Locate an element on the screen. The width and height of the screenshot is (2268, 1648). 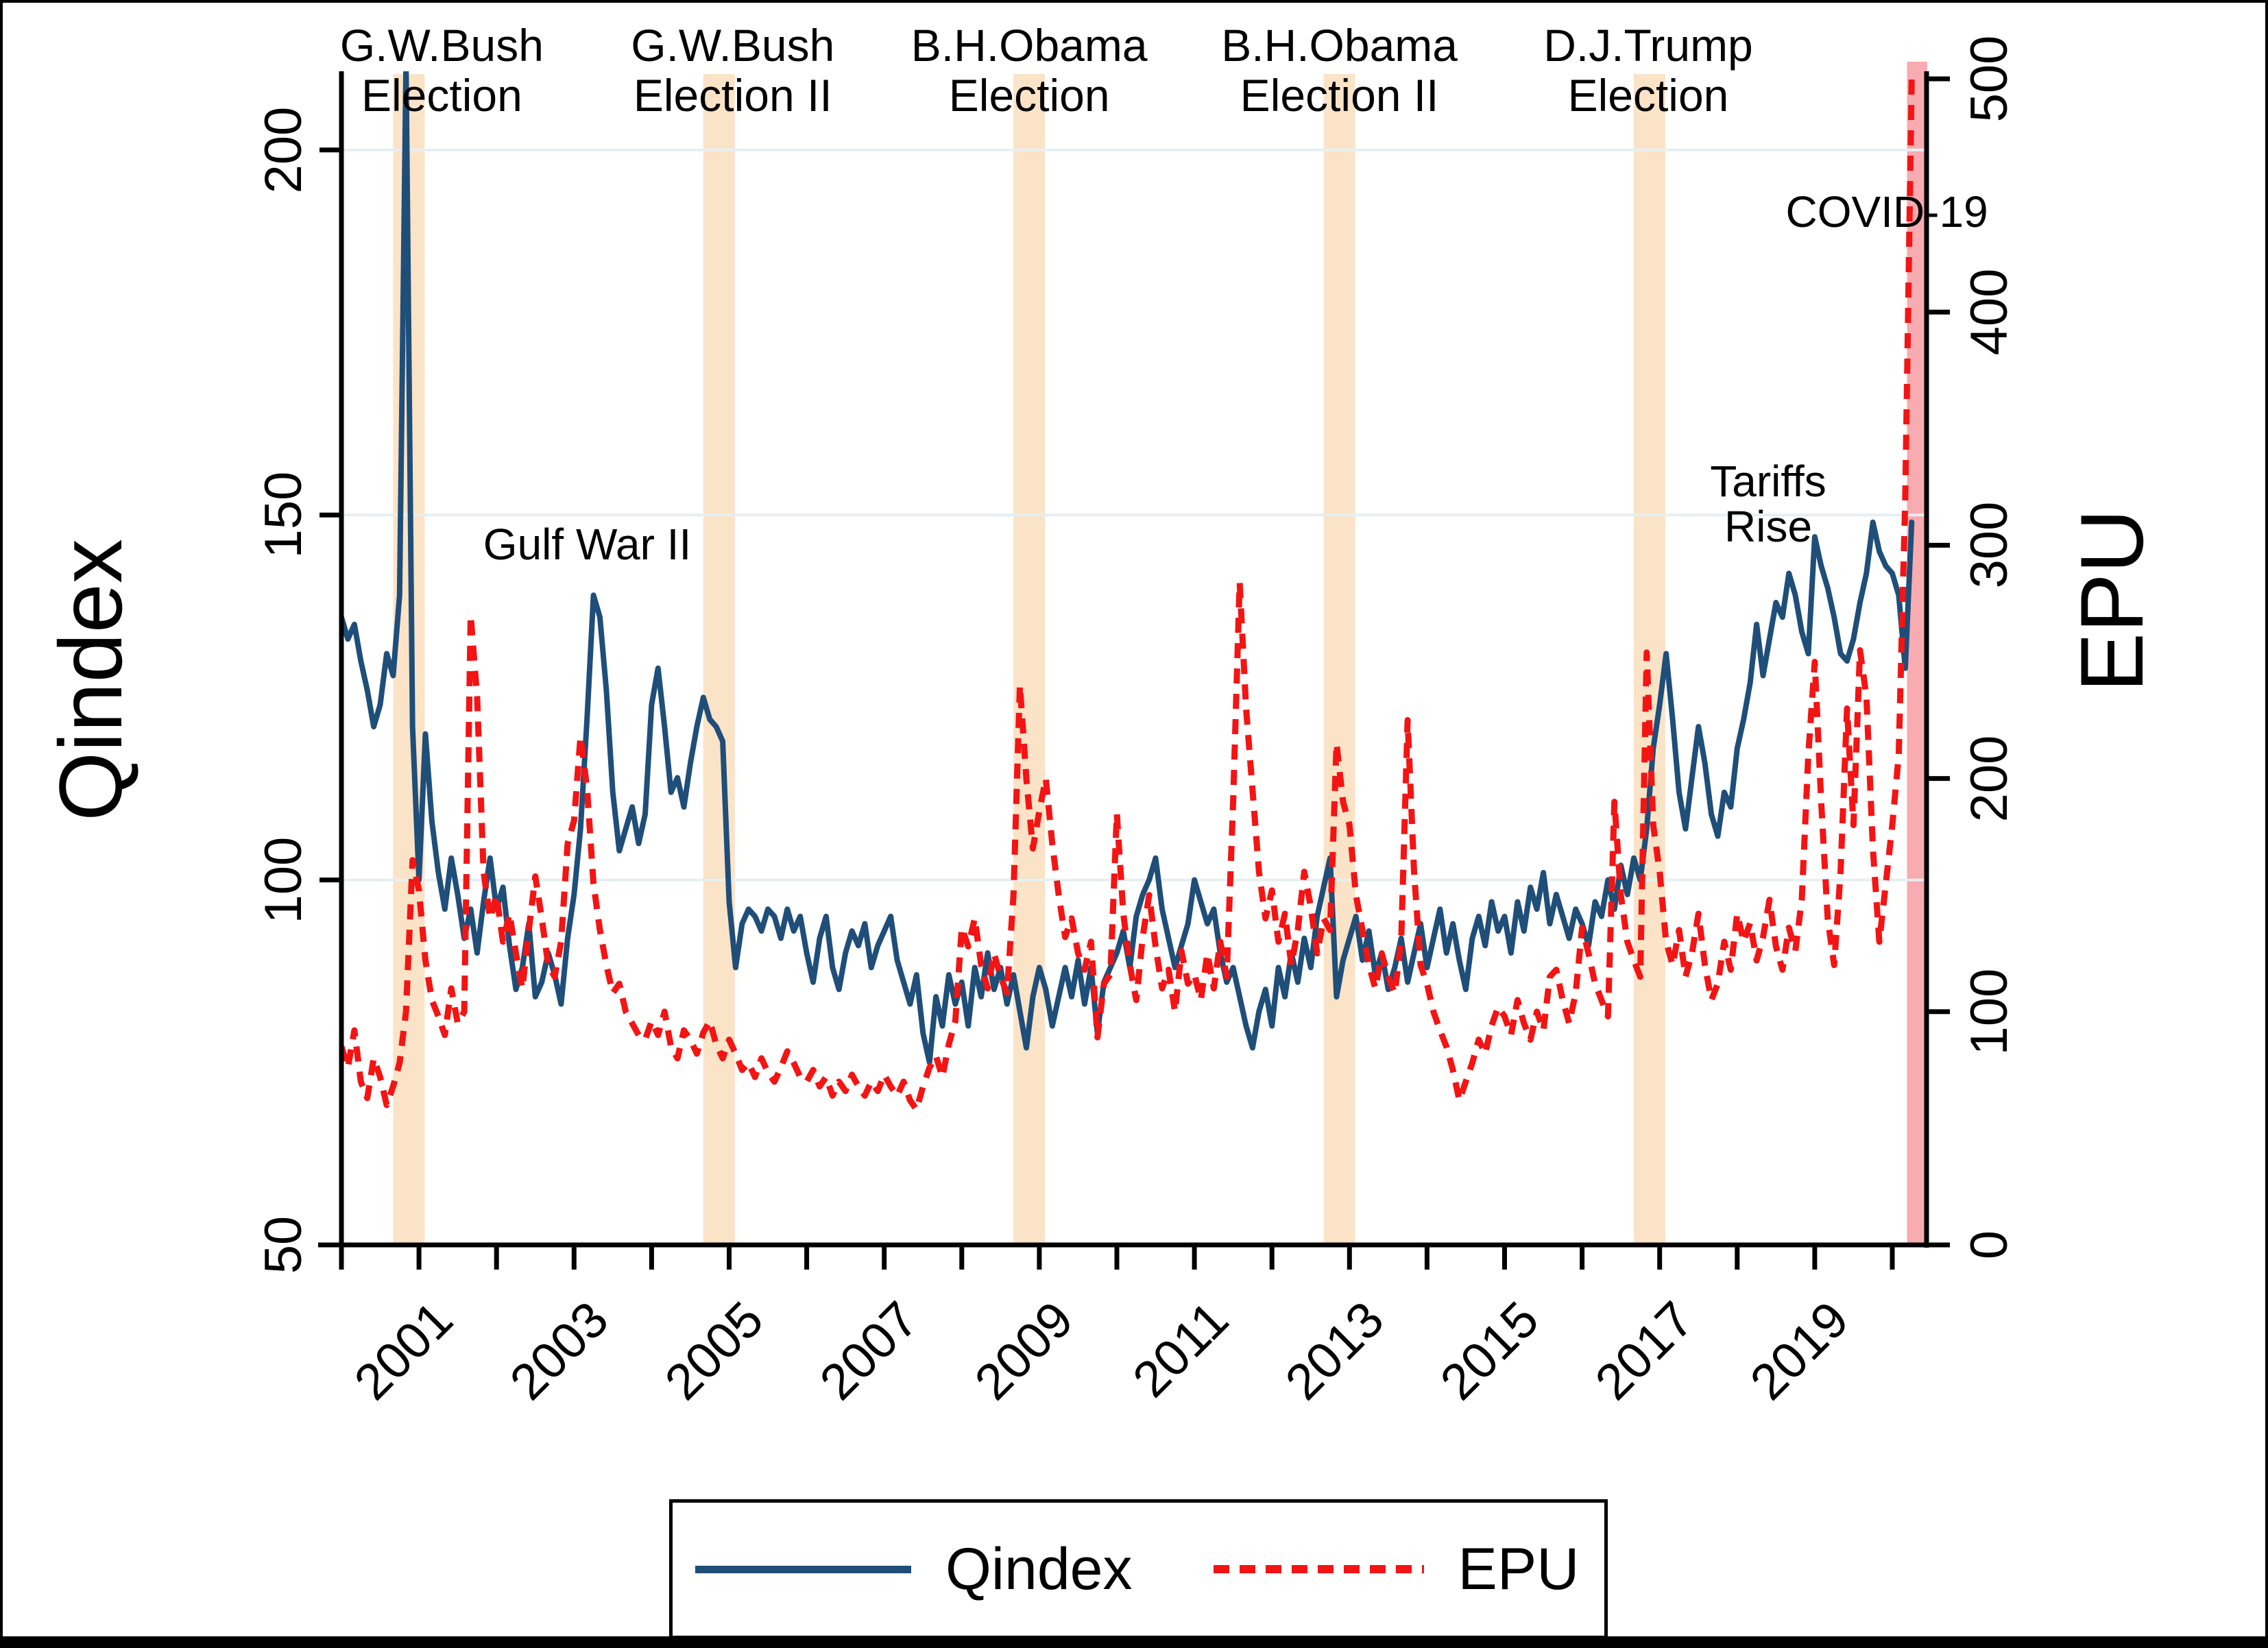
right-tick-label: 500 is located at coordinates (1989, 79).